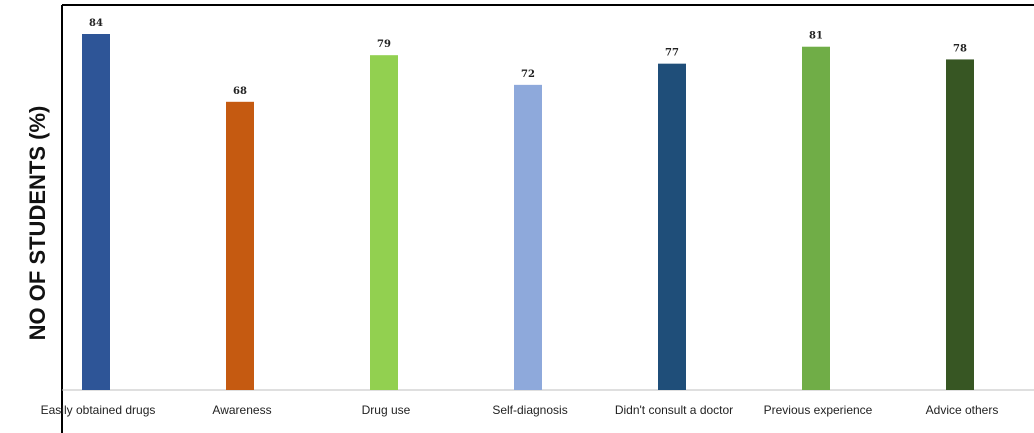 Image resolution: width=1034 pixels, height=433 pixels. Describe the element at coordinates (960, 48) in the screenshot. I see `data-label-7: 78` at that location.